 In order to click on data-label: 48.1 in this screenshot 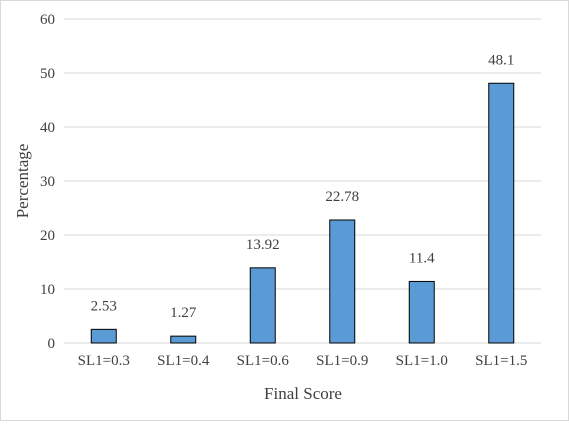, I will do `click(501, 60)`.